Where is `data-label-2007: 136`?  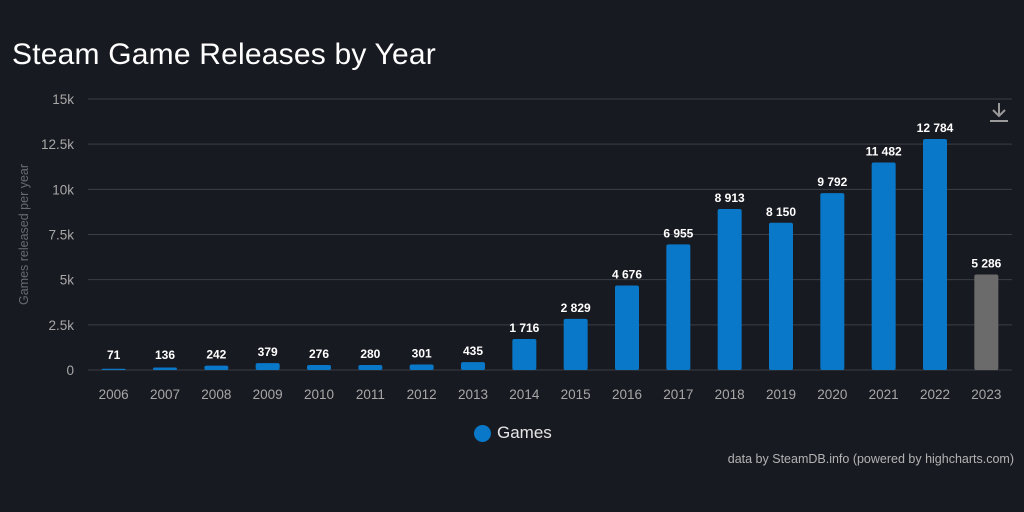
data-label-2007: 136 is located at coordinates (165, 355).